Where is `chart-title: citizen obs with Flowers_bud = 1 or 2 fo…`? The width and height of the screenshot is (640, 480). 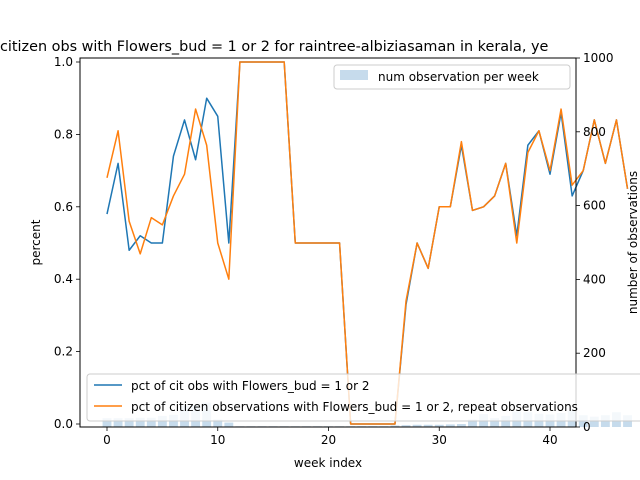
chart-title: citizen obs with Flowers_bud = 1 or 2 fo… is located at coordinates (274, 47).